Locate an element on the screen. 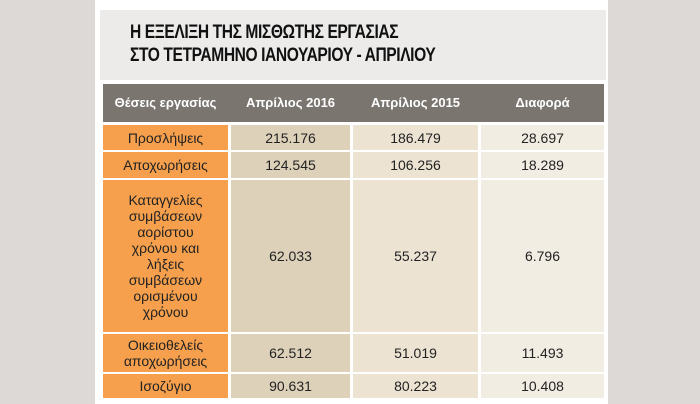 Image resolution: width=700 pixels, height=404 pixels. title-line: ΣΤΟ ΤΕΤΡΑΜΗΝΟ ΙΑΝΟΥΑΡΙΟΥ - ΑΠΡΙΛΙΟΥ is located at coordinates (283, 55).